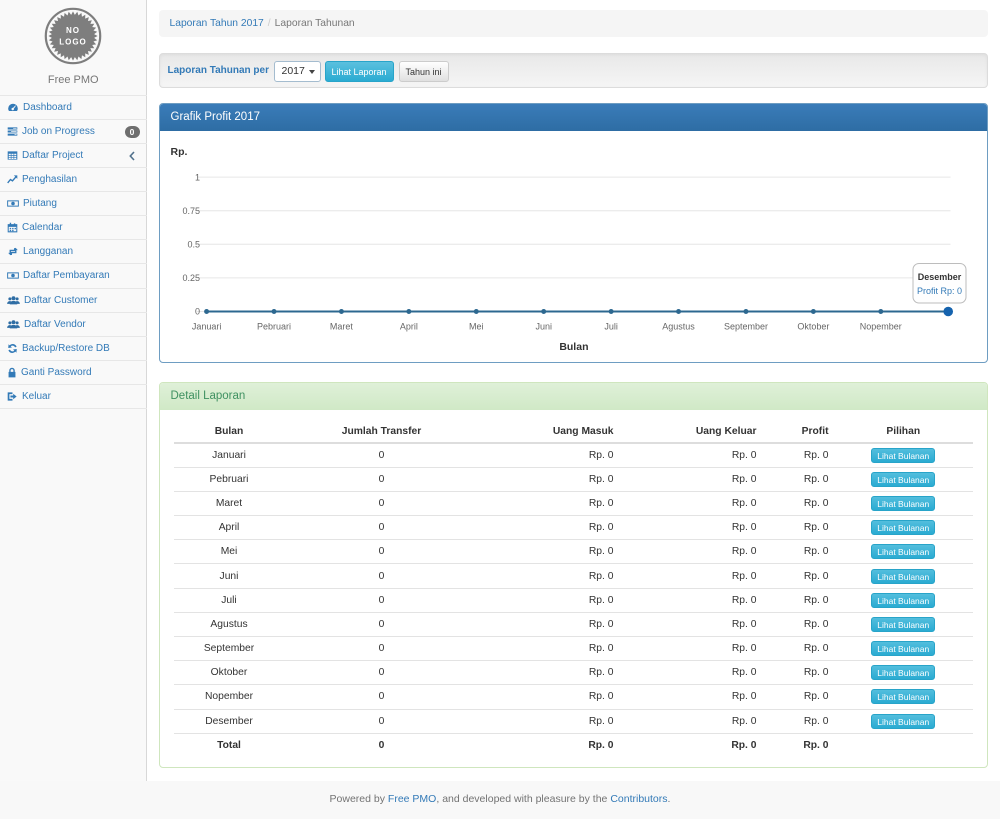 Image resolution: width=1000 pixels, height=819 pixels. Describe the element at coordinates (573, 347) in the screenshot. I see `svg-text: Bulan` at that location.